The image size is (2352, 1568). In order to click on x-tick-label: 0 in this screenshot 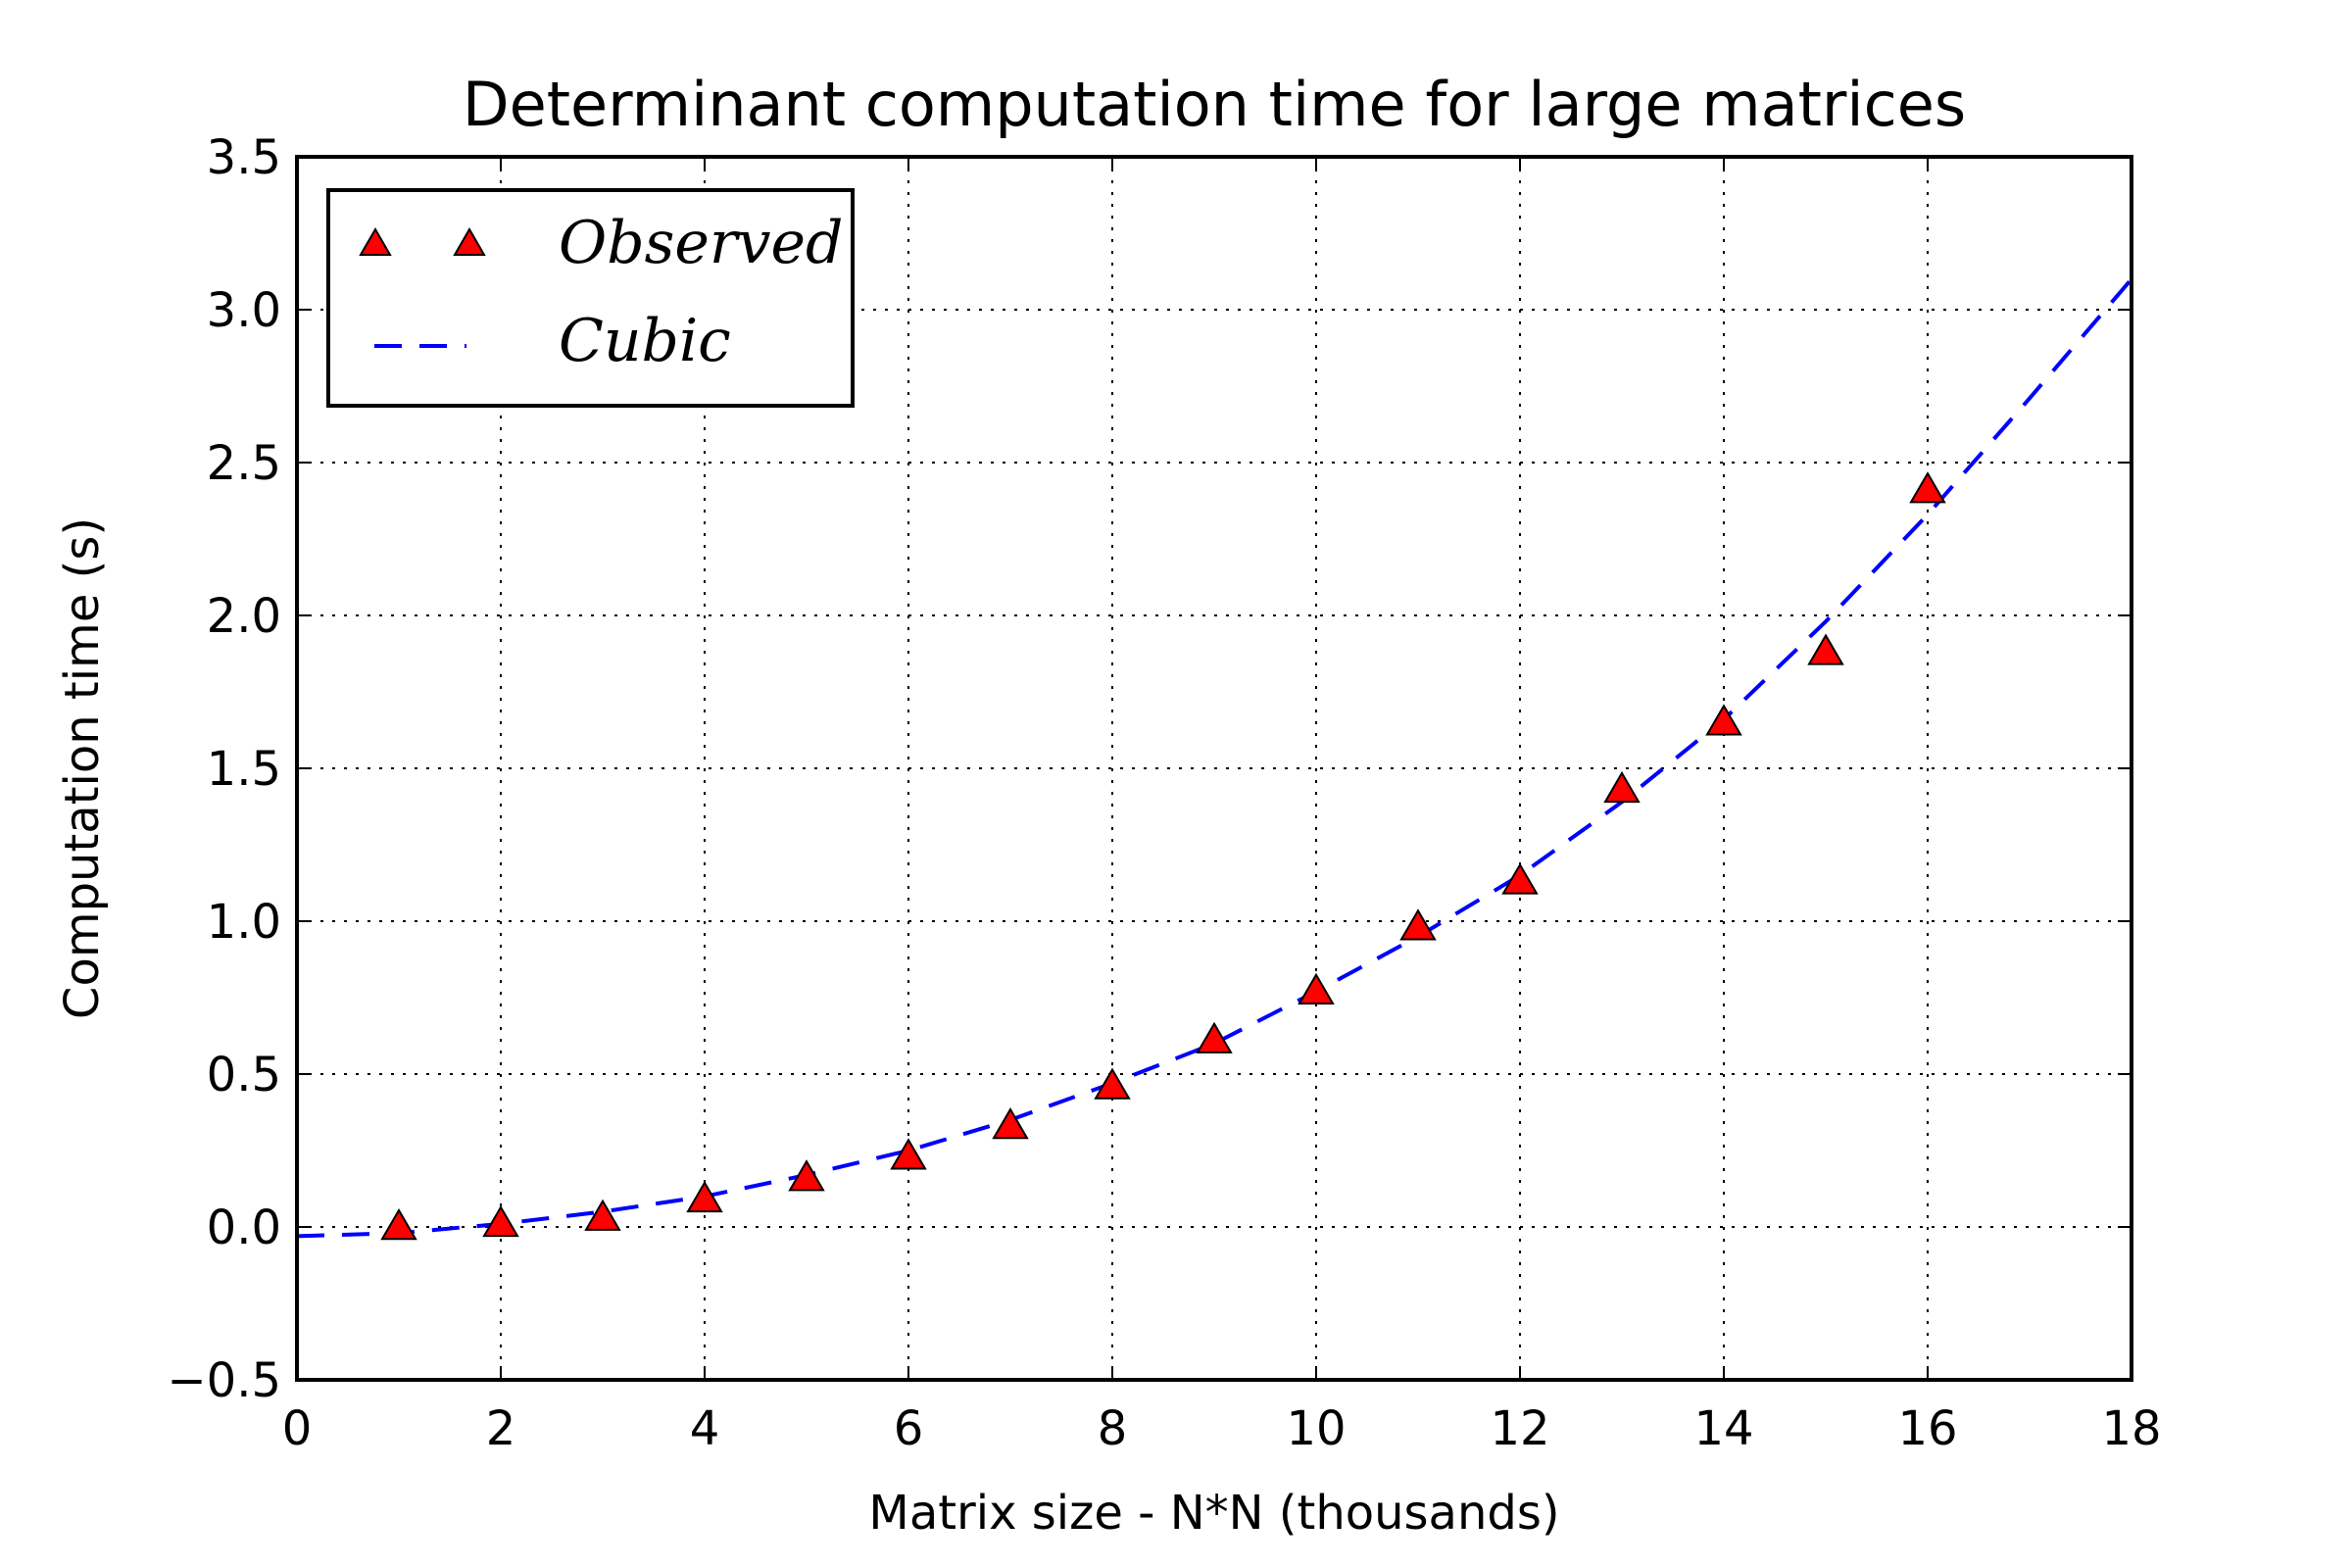, I will do `click(297, 1428)`.